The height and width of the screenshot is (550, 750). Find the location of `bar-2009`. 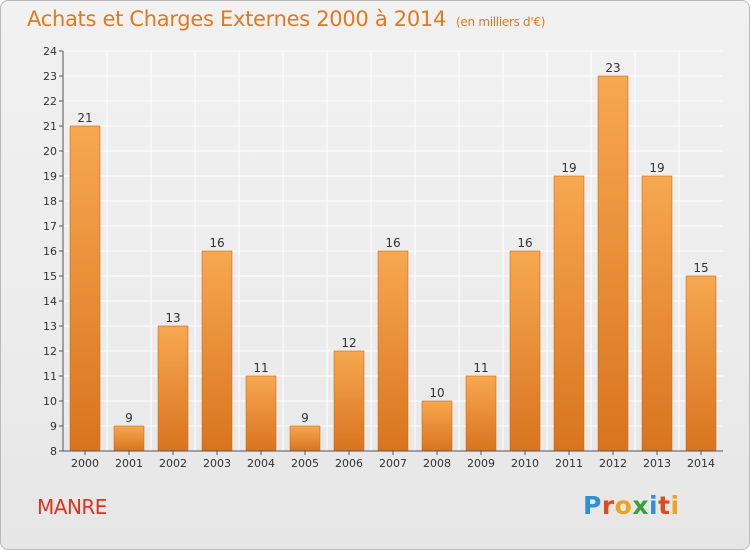

bar-2009 is located at coordinates (481, 413).